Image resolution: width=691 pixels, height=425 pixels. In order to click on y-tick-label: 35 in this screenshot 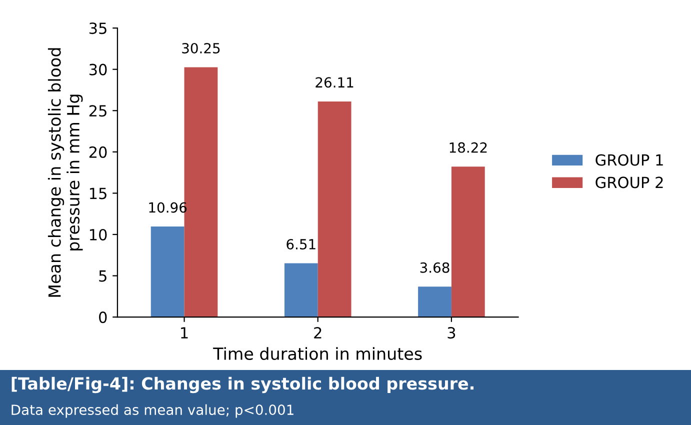, I will do `click(97, 28)`.